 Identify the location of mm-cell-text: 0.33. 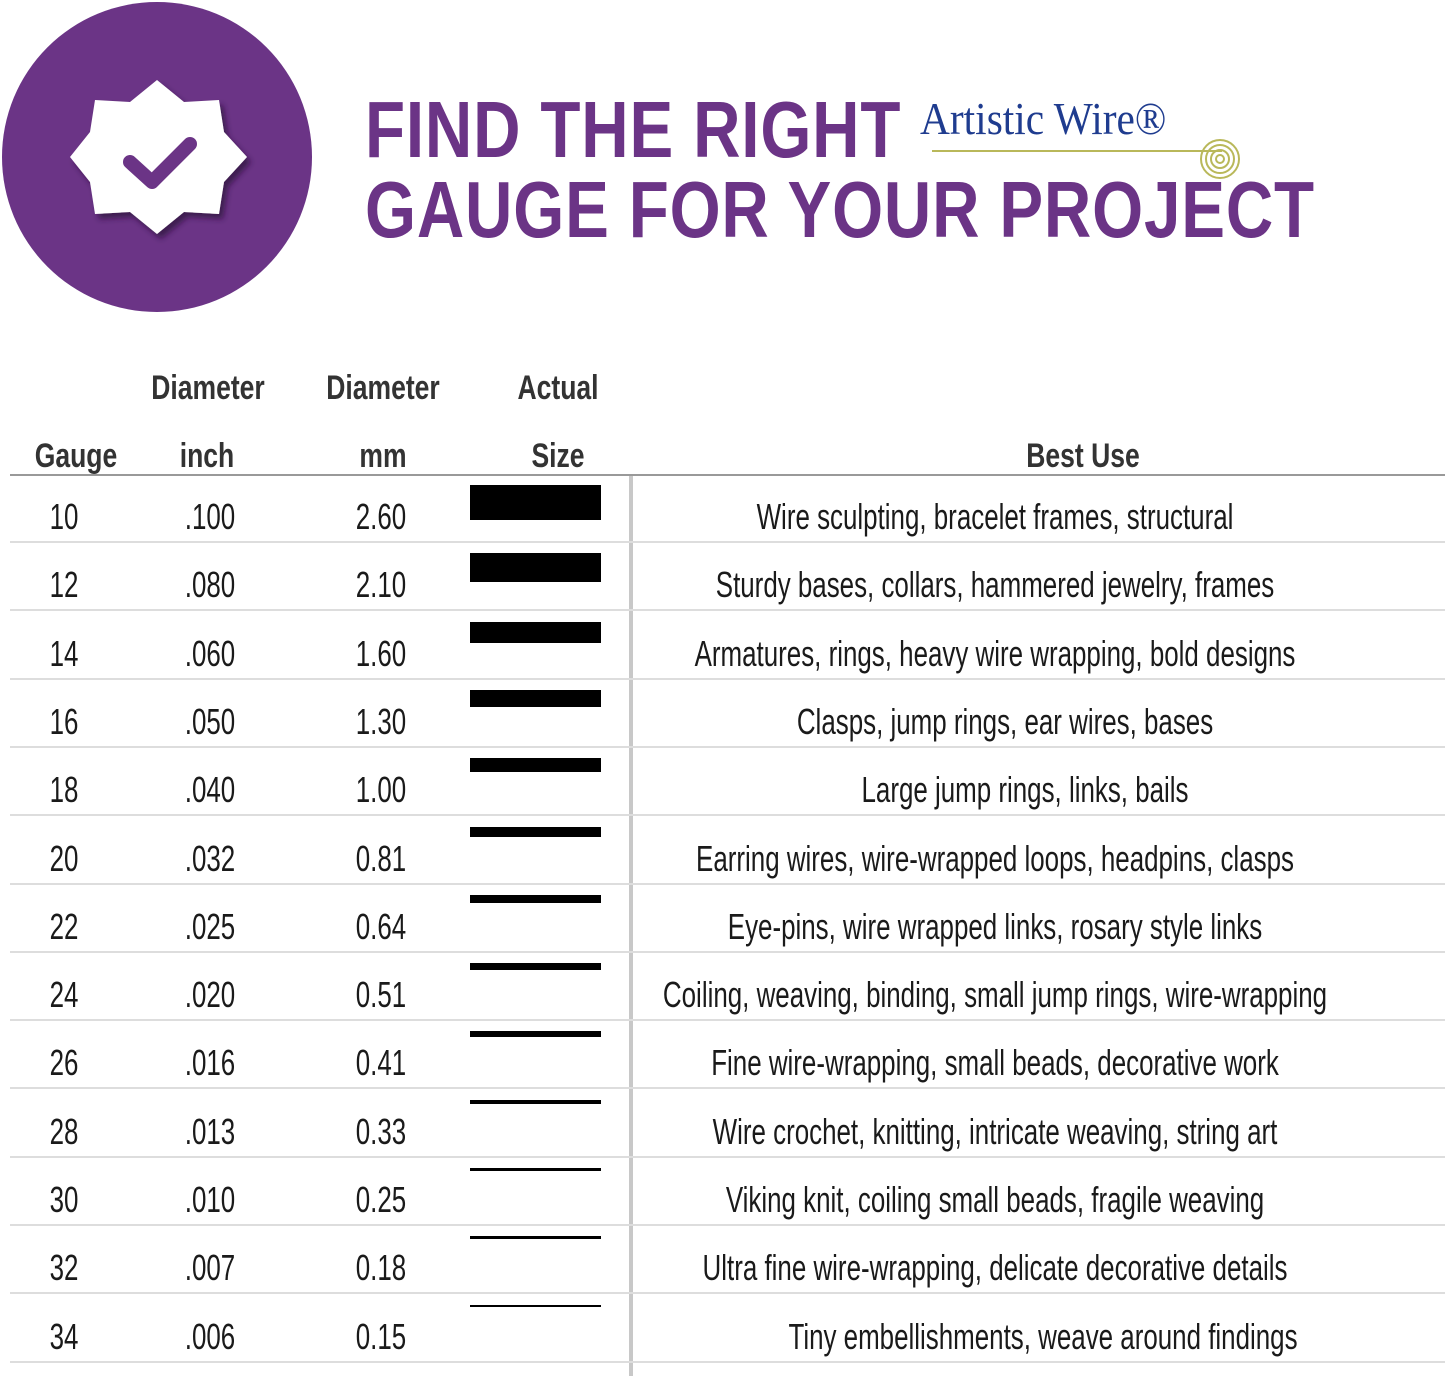
(381, 1131).